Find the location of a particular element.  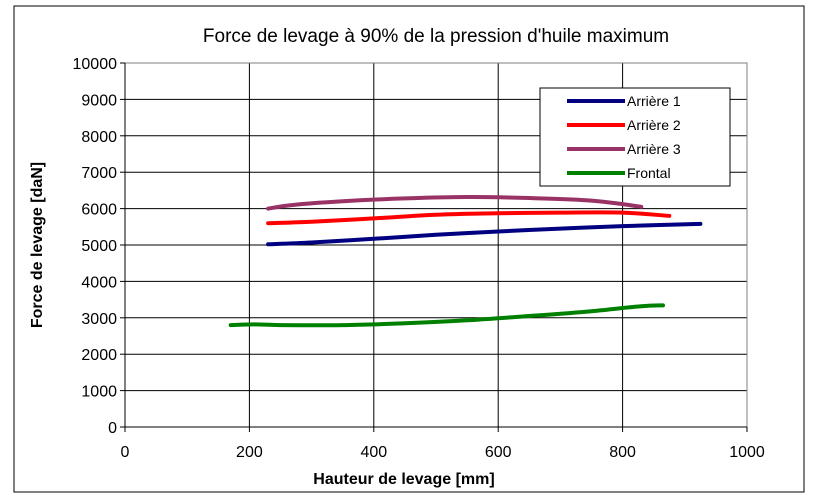

y-tick-label: 7000 is located at coordinates (99, 173).